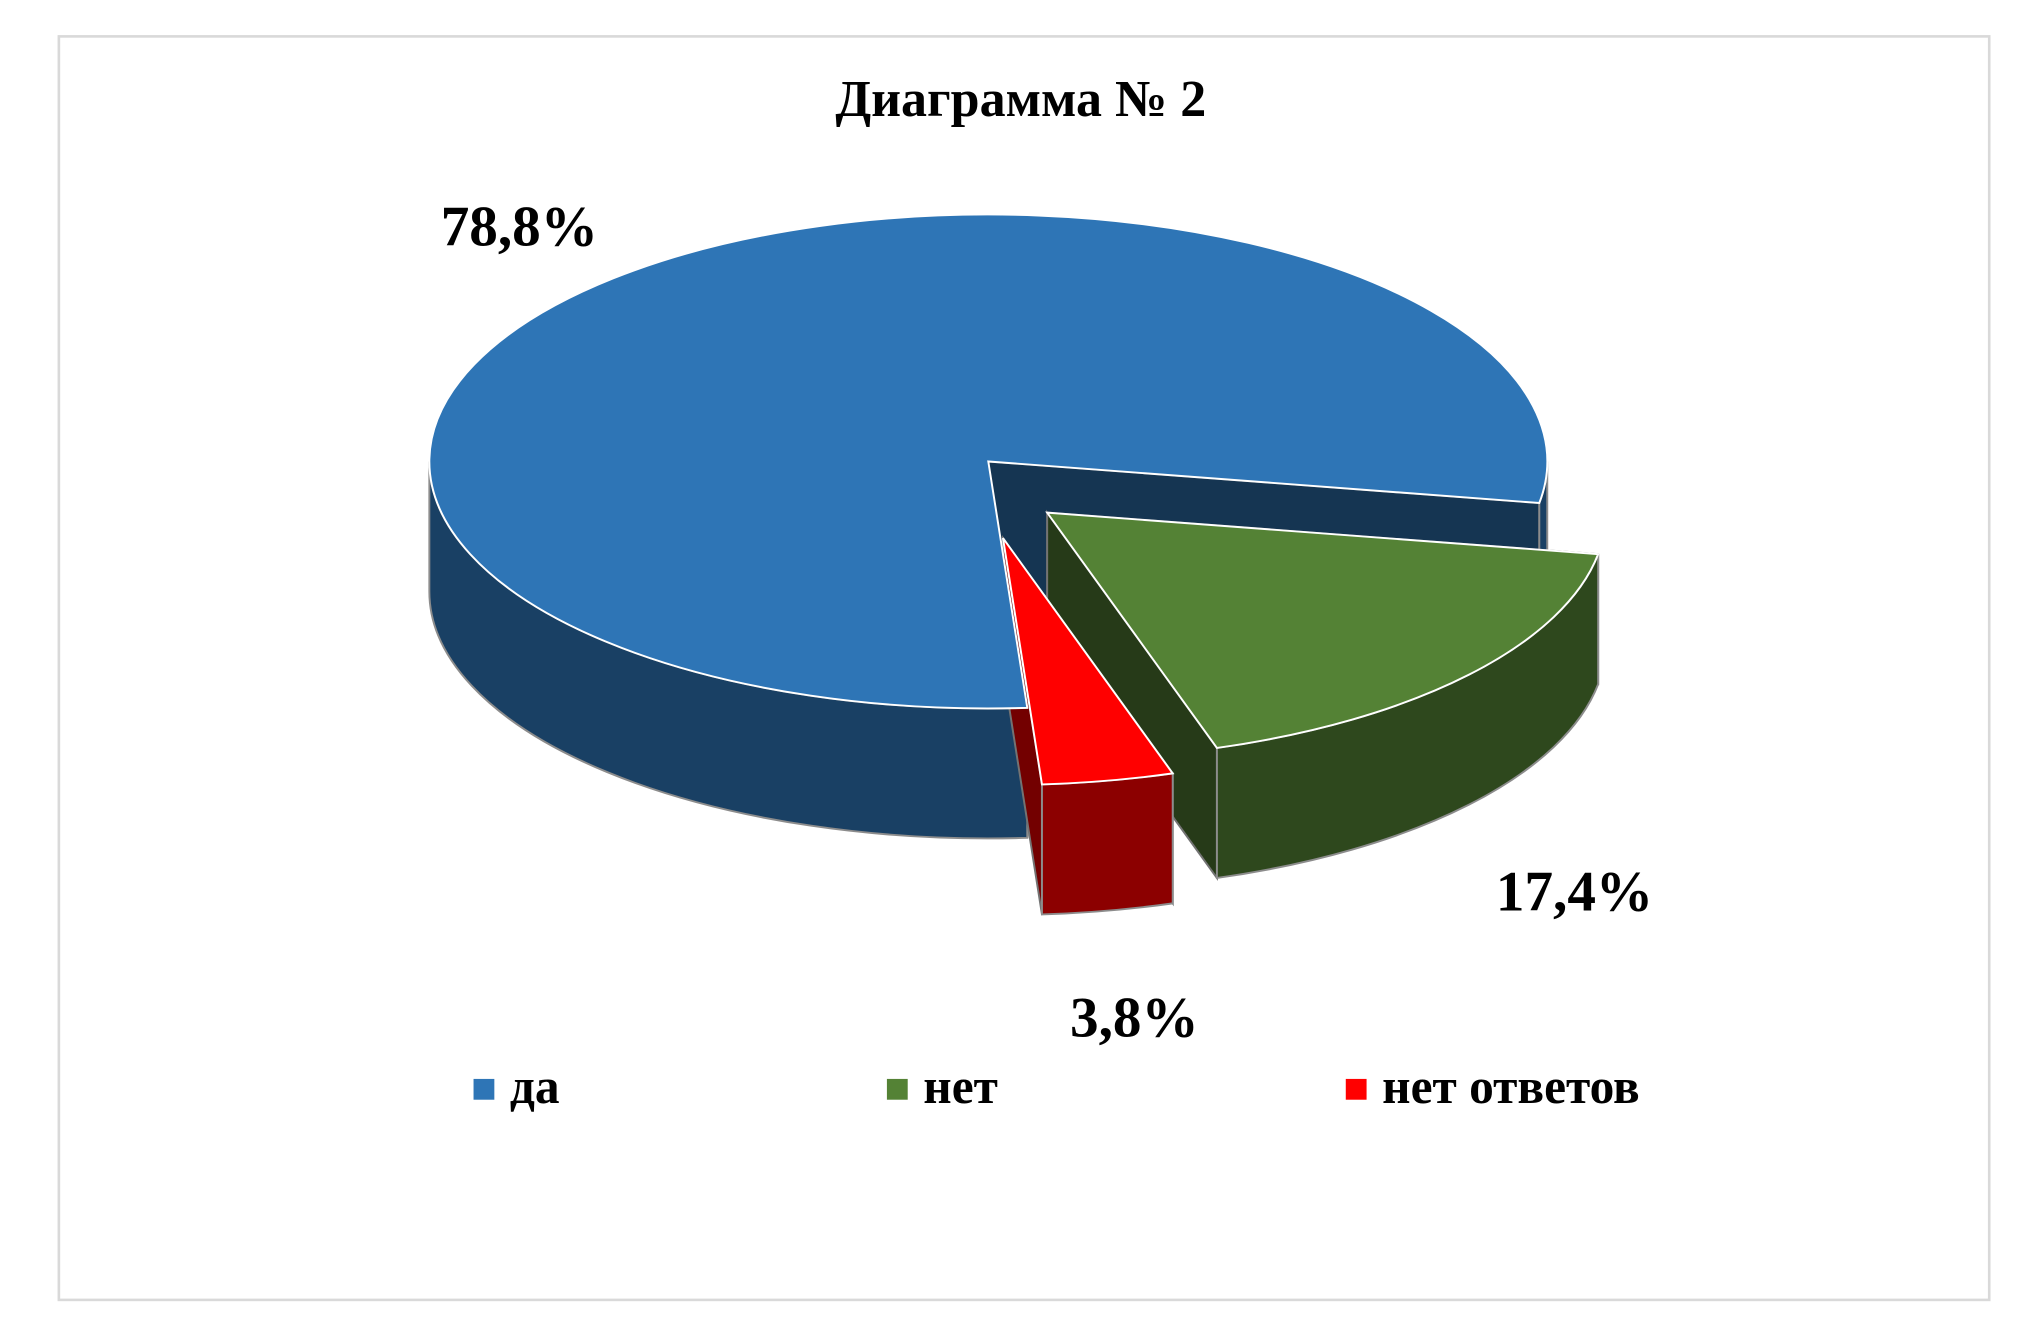 This screenshot has height=1335, width=2039. What do you see at coordinates (1574, 891) in the screenshot?
I see `data-label: 17,4%` at bounding box center [1574, 891].